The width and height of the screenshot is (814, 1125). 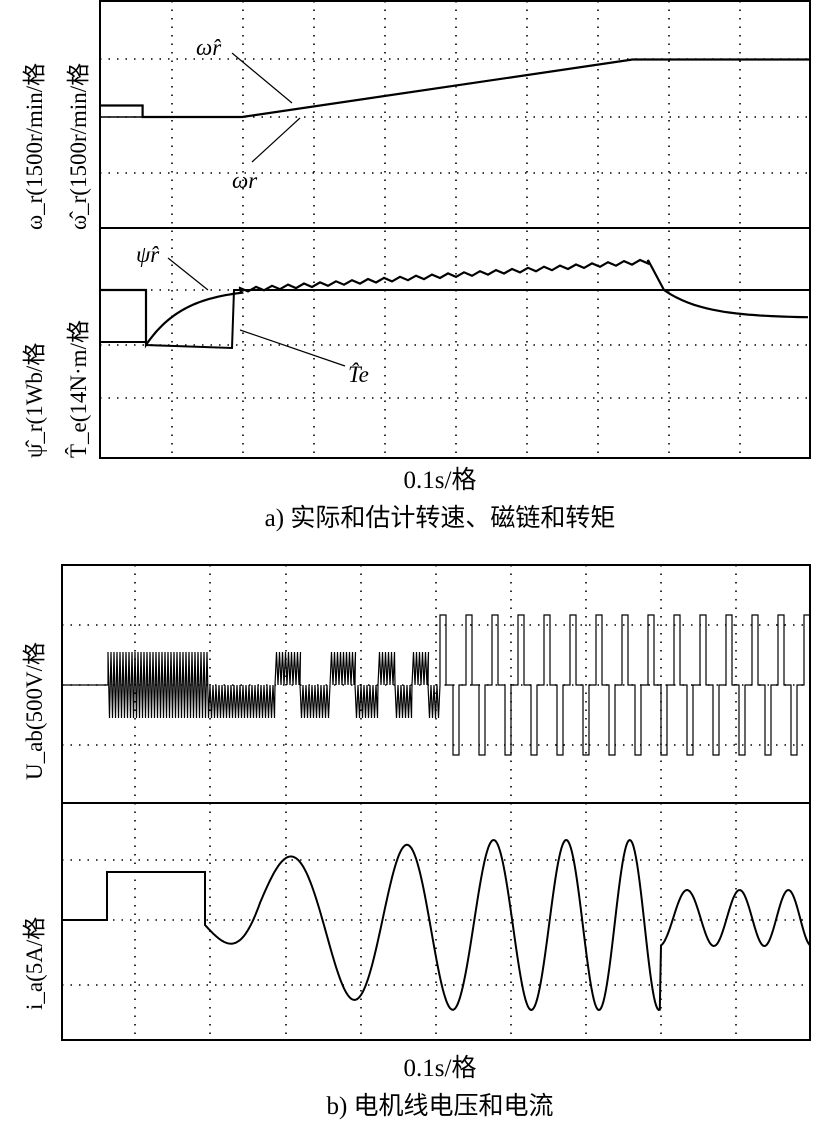 What do you see at coordinates (245, 180) in the screenshot?
I see `omega-annotation: ωr` at bounding box center [245, 180].